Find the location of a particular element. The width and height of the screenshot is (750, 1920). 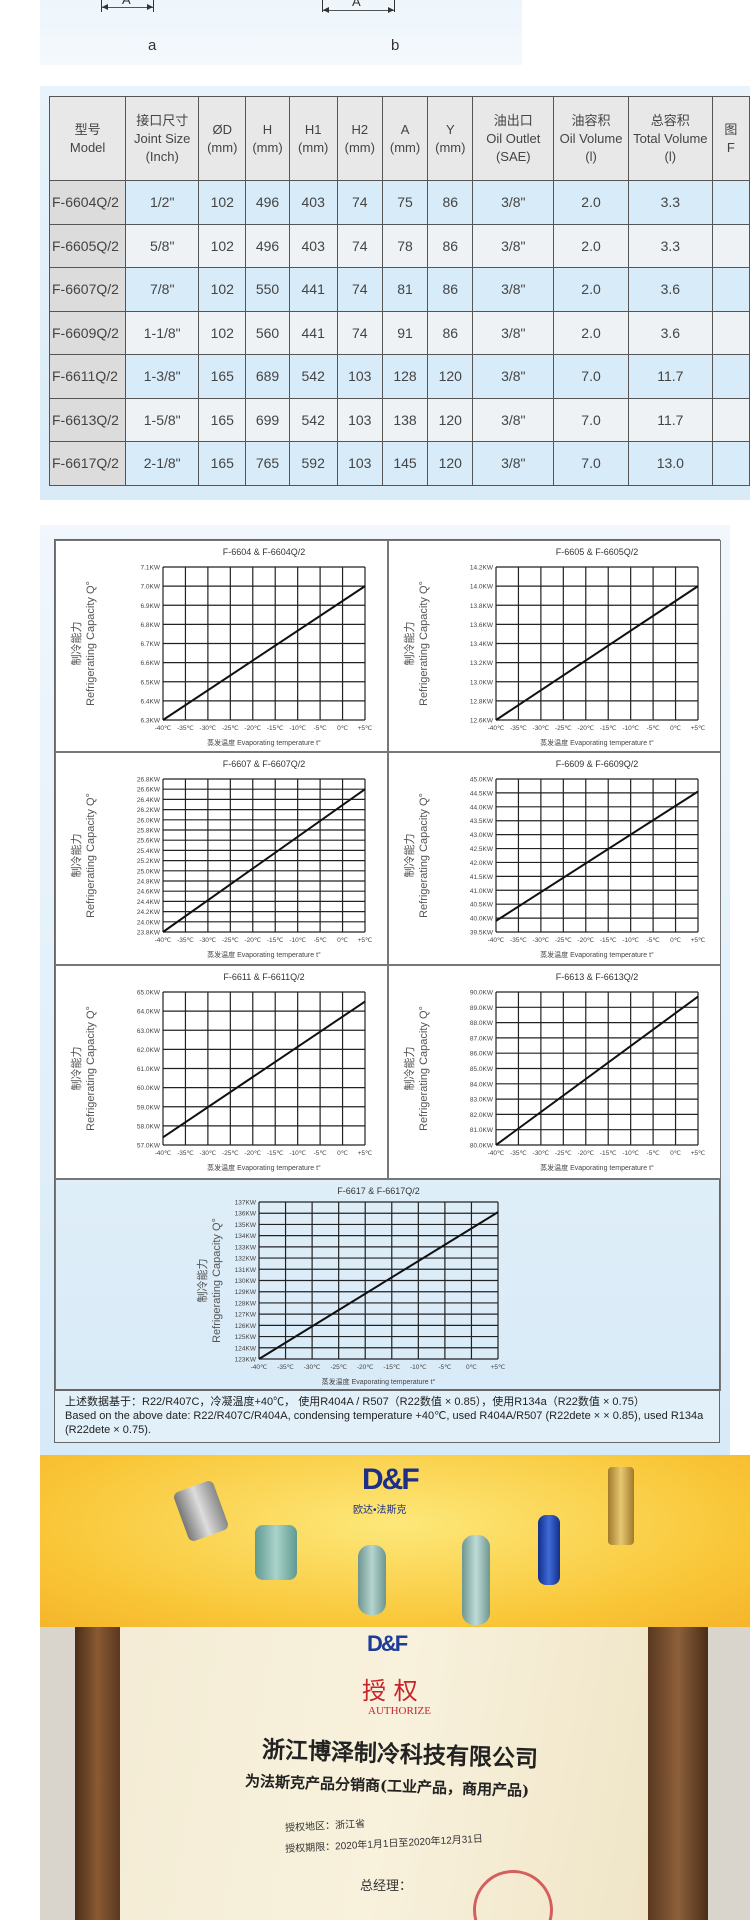

table-cell: 560 is located at coordinates (267, 332).